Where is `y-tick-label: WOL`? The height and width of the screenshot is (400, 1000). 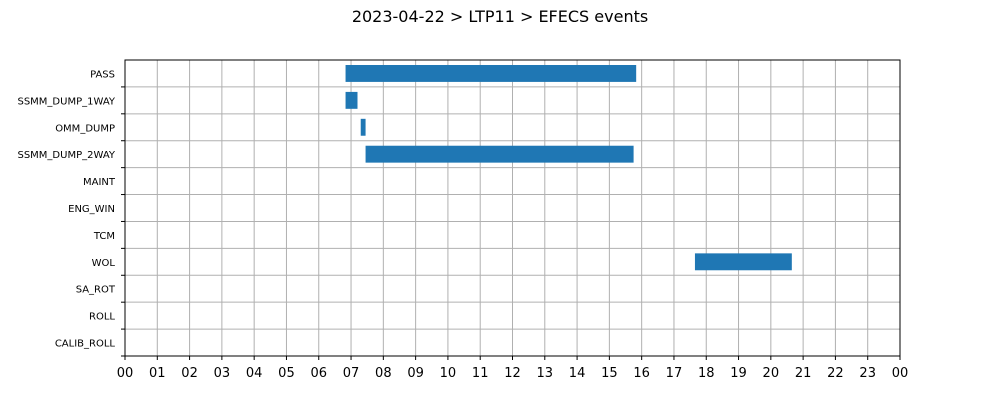
y-tick-label: WOL is located at coordinates (104, 263).